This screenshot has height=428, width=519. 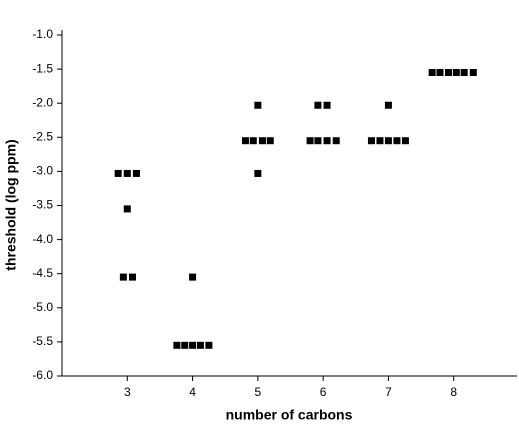 What do you see at coordinates (42, 239) in the screenshot?
I see `y-tick-label: -4.0` at bounding box center [42, 239].